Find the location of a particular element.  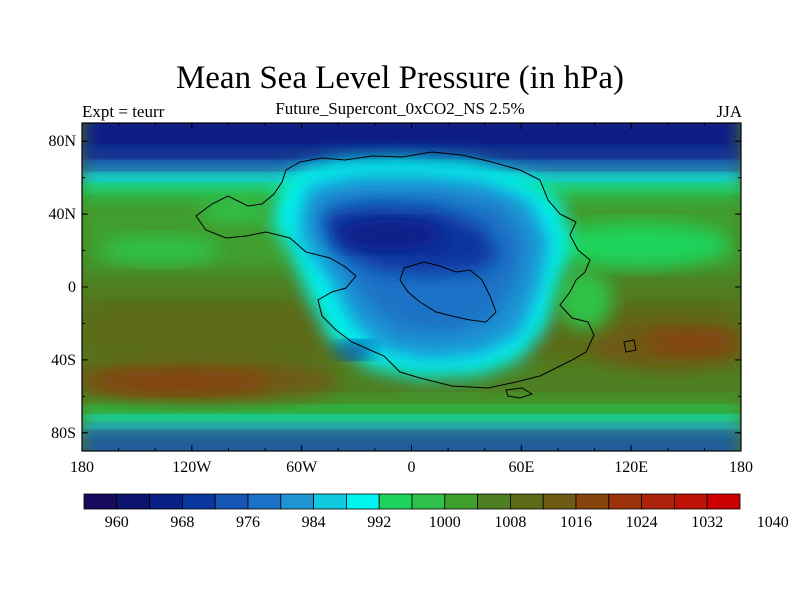

lat-tick-label: 40S is located at coordinates (63, 360).